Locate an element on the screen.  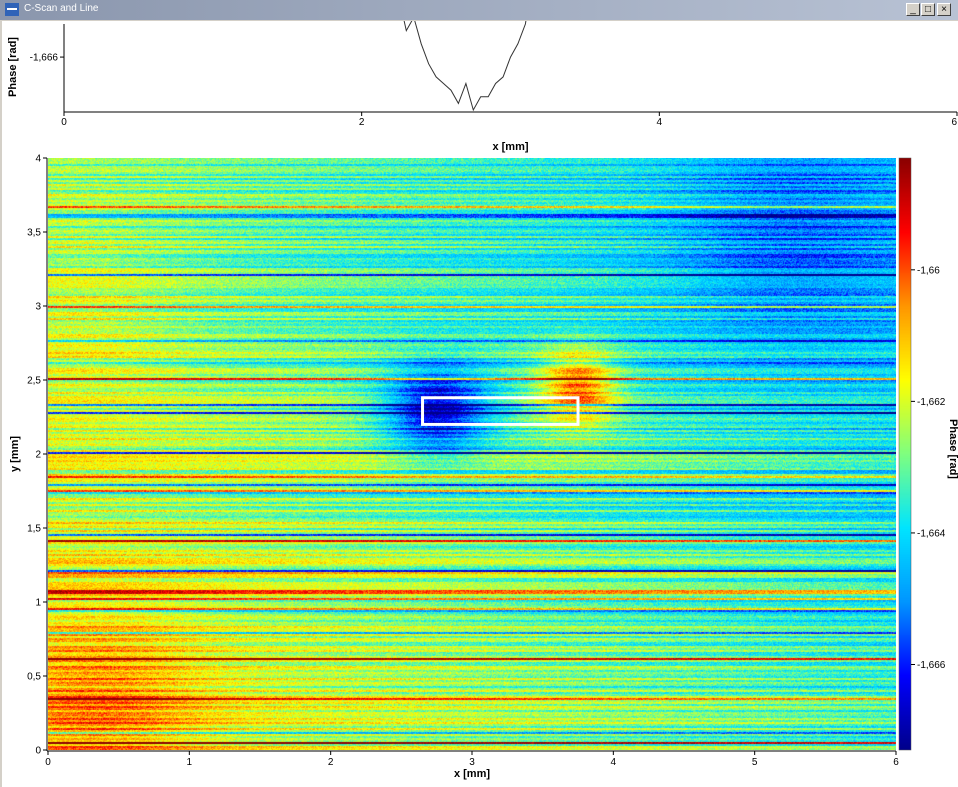
app-icon is located at coordinates (12, 9).